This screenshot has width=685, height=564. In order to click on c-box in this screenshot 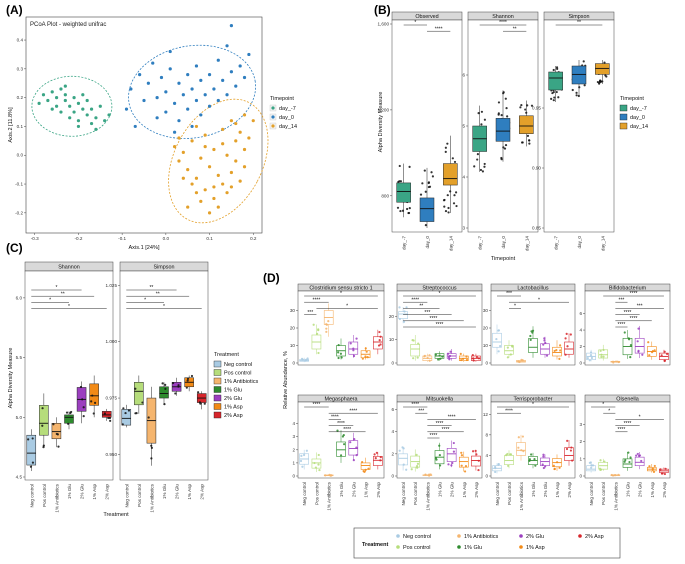, I will do `click(106, 414)`.